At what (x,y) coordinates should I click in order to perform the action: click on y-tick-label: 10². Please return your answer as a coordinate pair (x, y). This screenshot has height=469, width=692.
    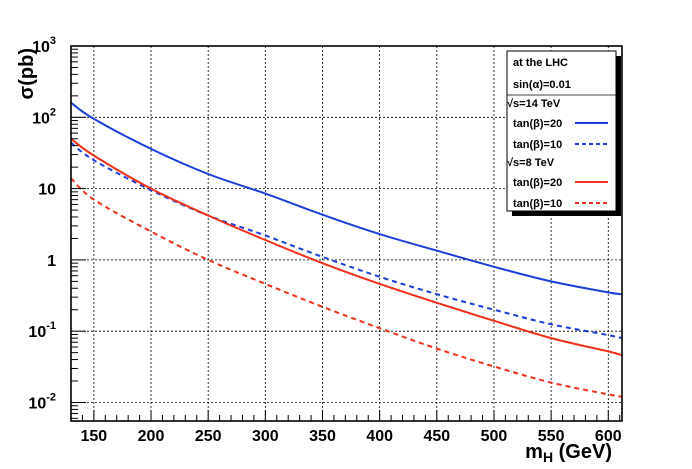
    Looking at the image, I should click on (44, 116).